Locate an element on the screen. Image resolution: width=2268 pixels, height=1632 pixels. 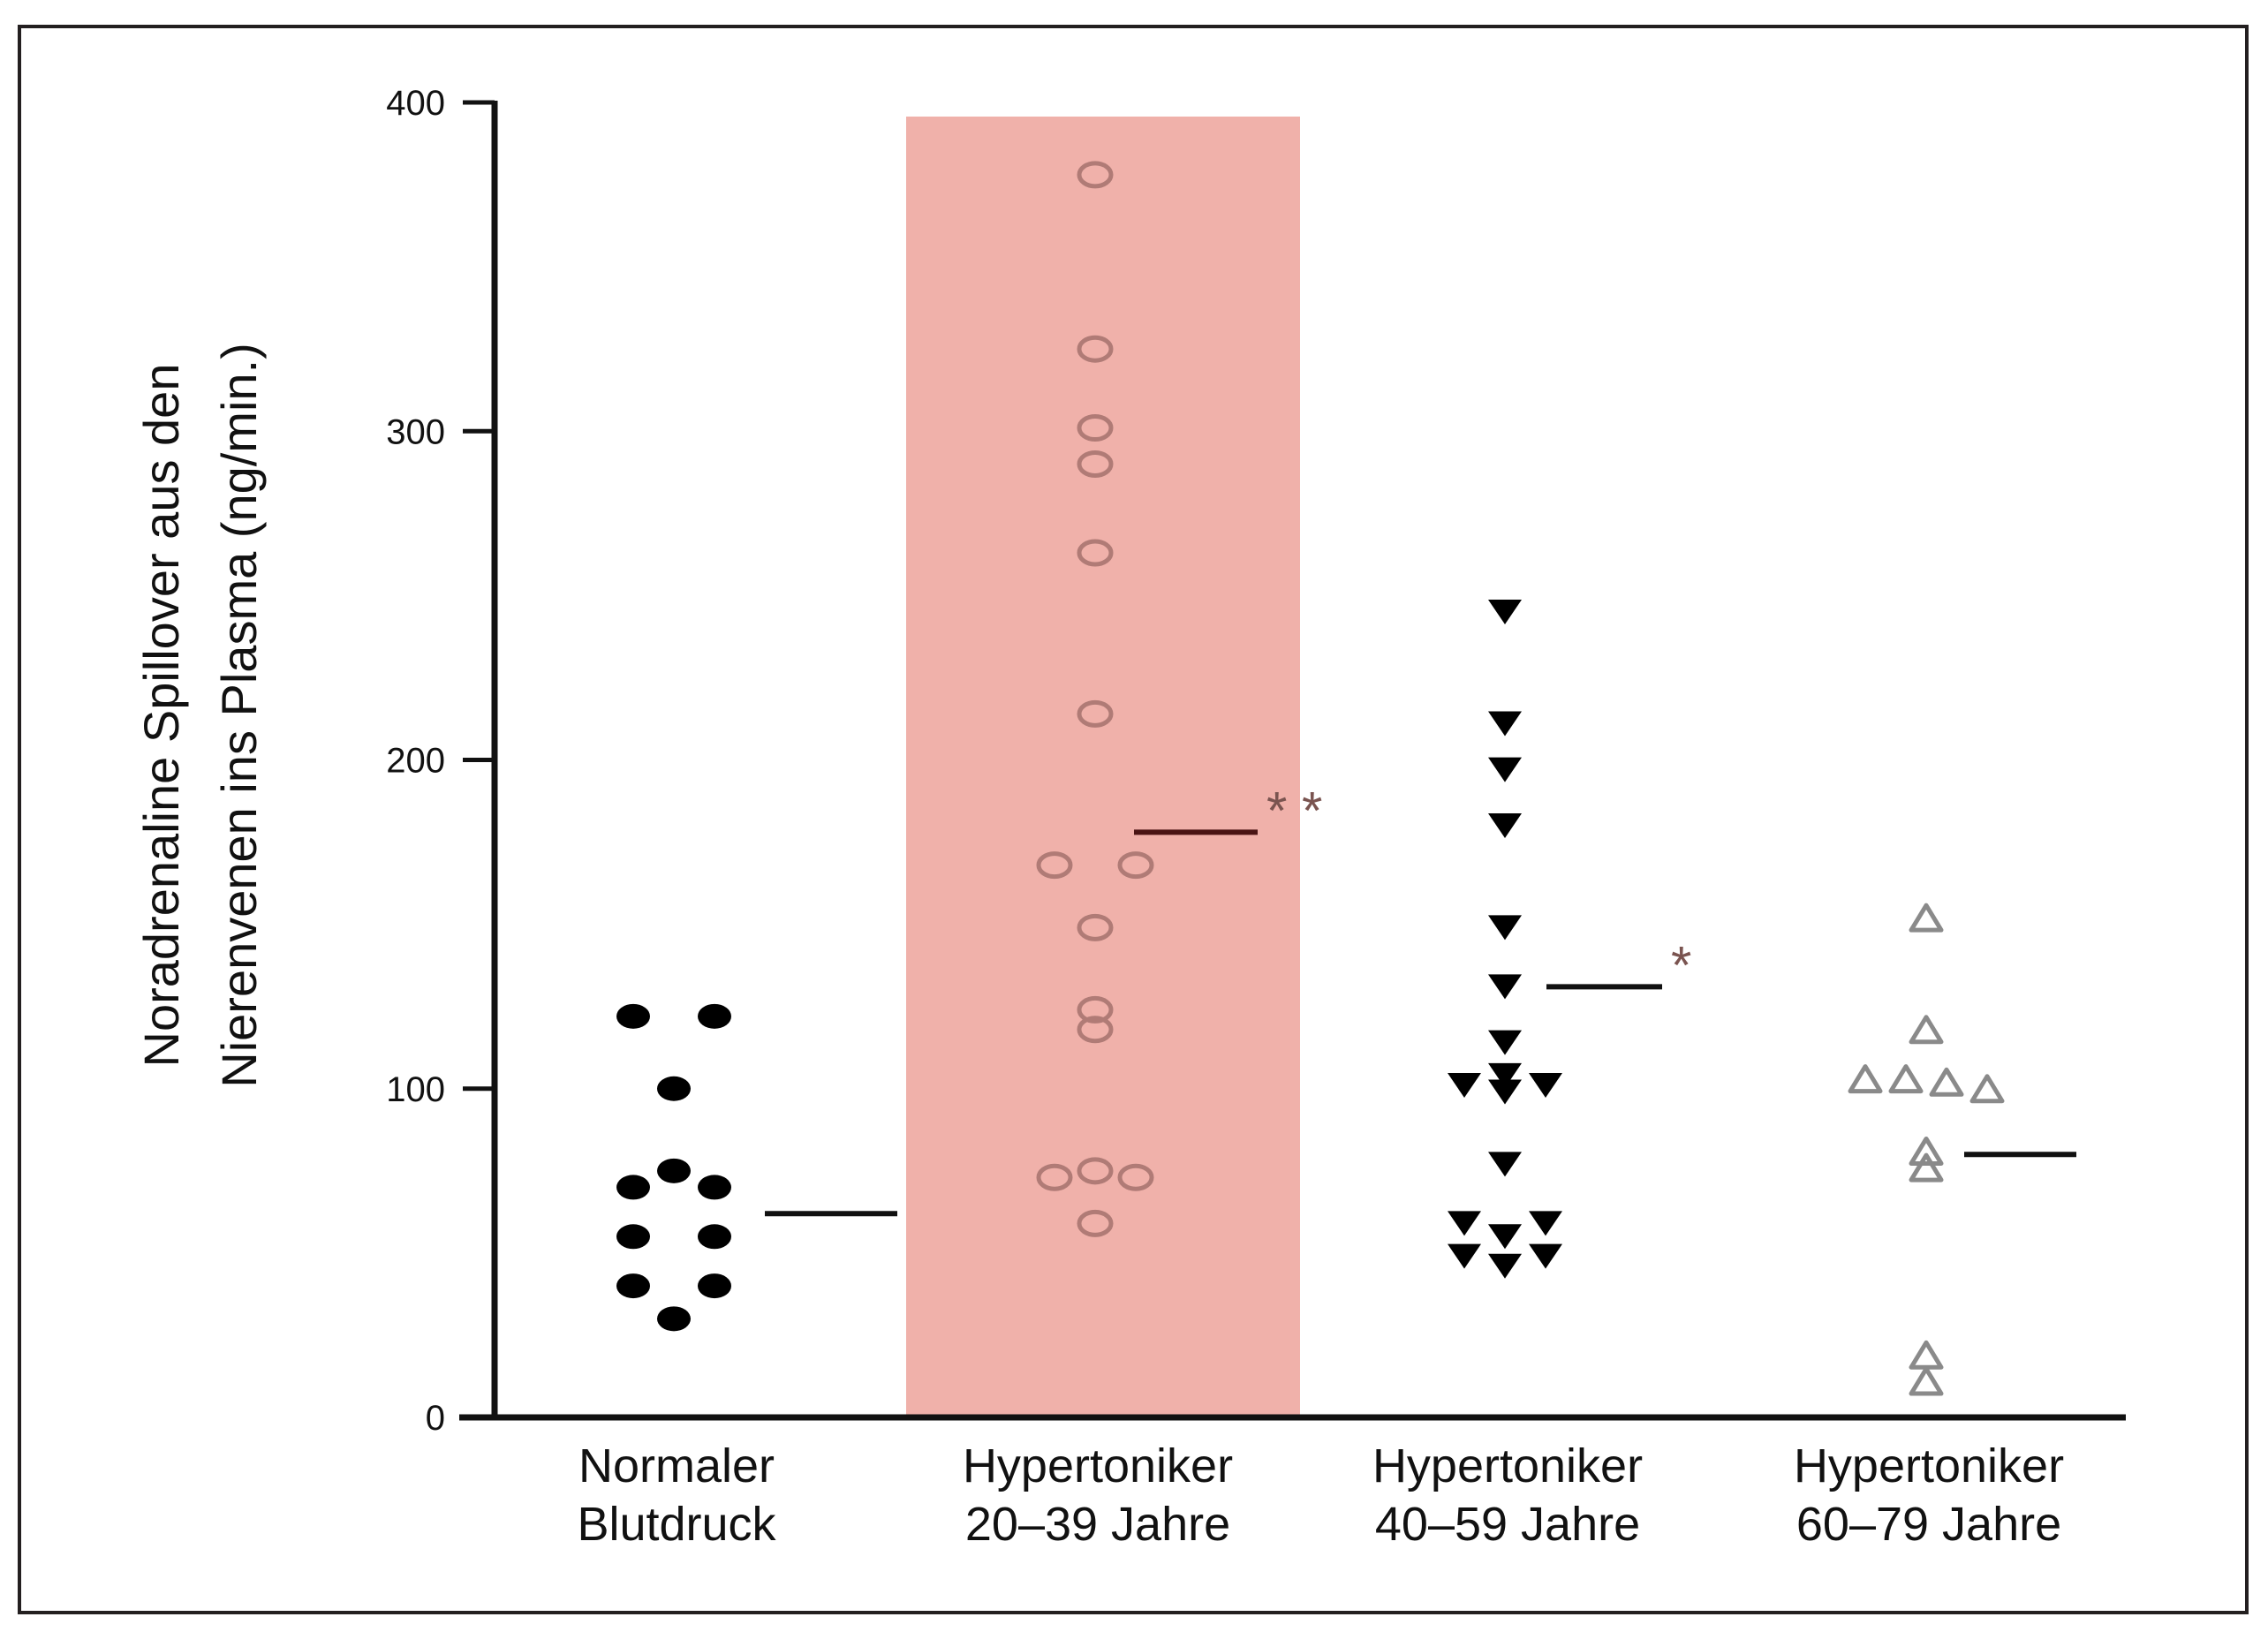
y-axis-title-line-1: Noradrenaline Spillover aus den is located at coordinates (161, 716).